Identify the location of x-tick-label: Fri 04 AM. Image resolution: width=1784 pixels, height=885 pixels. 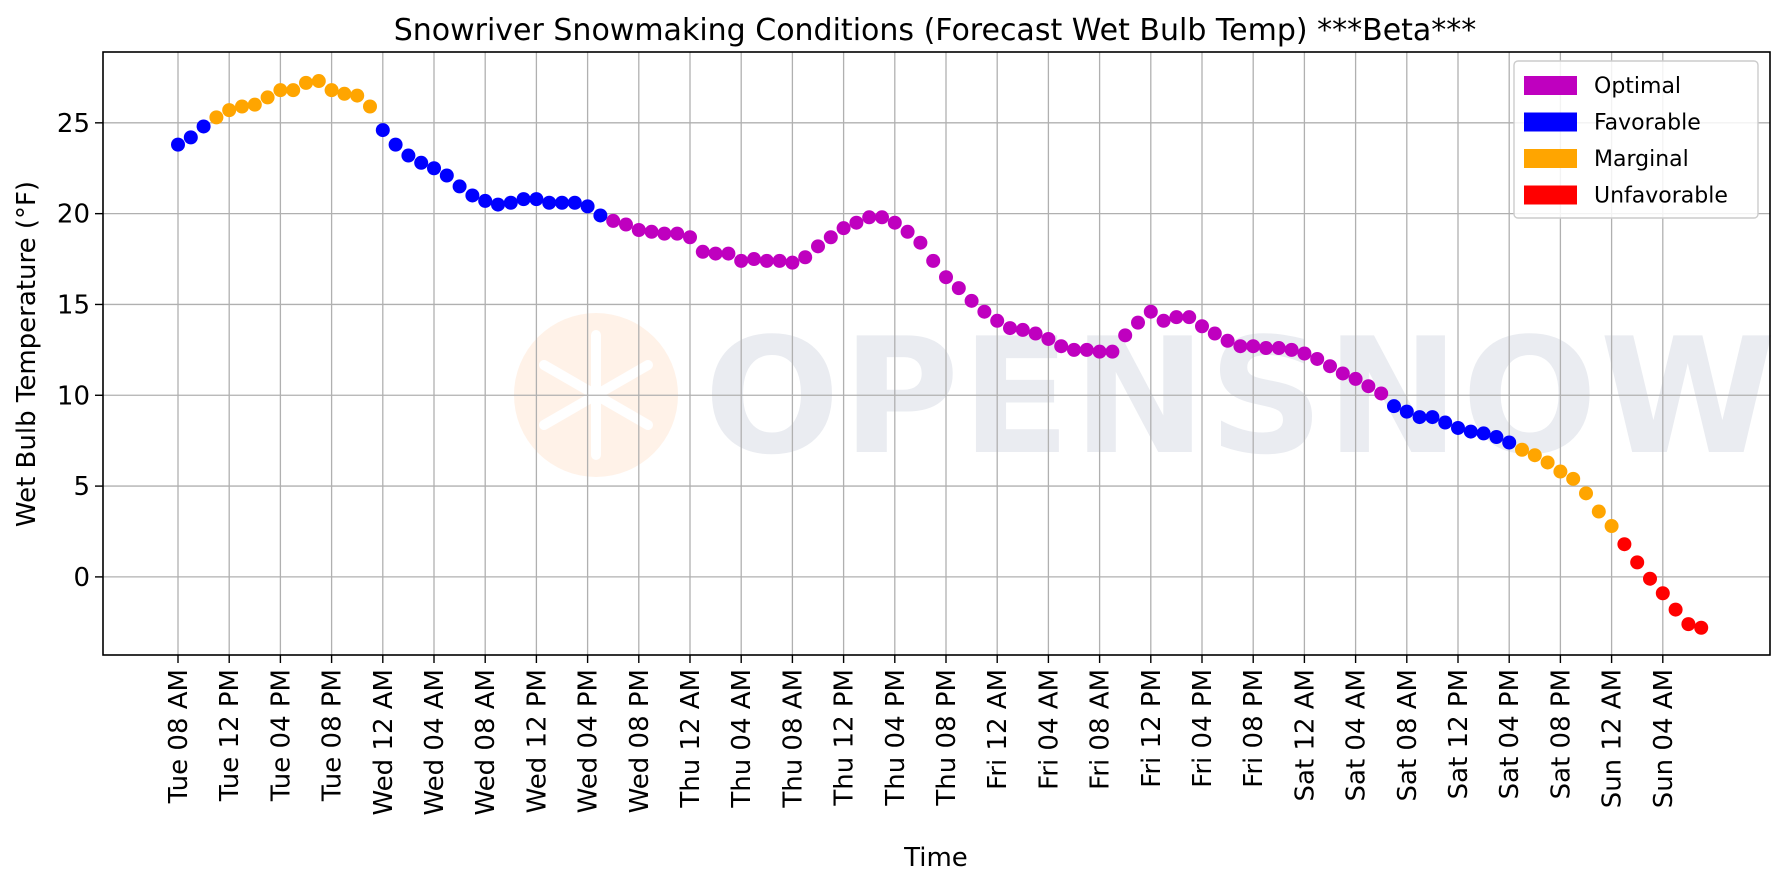
(1049, 729).